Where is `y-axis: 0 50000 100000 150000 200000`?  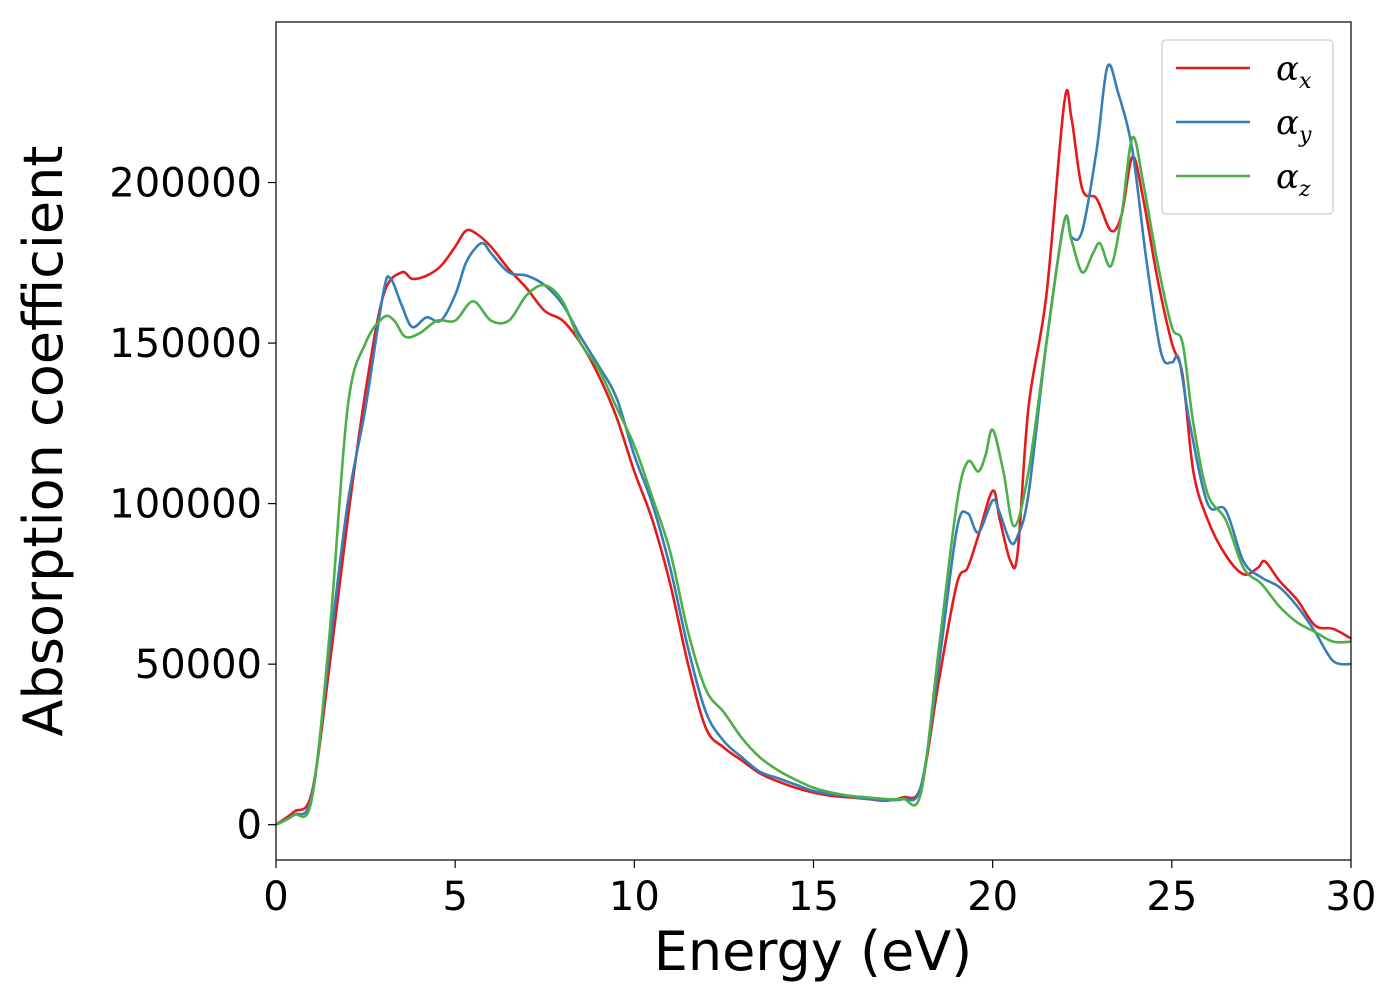
y-axis: 0 50000 100000 150000 200000 is located at coordinates (192, 505).